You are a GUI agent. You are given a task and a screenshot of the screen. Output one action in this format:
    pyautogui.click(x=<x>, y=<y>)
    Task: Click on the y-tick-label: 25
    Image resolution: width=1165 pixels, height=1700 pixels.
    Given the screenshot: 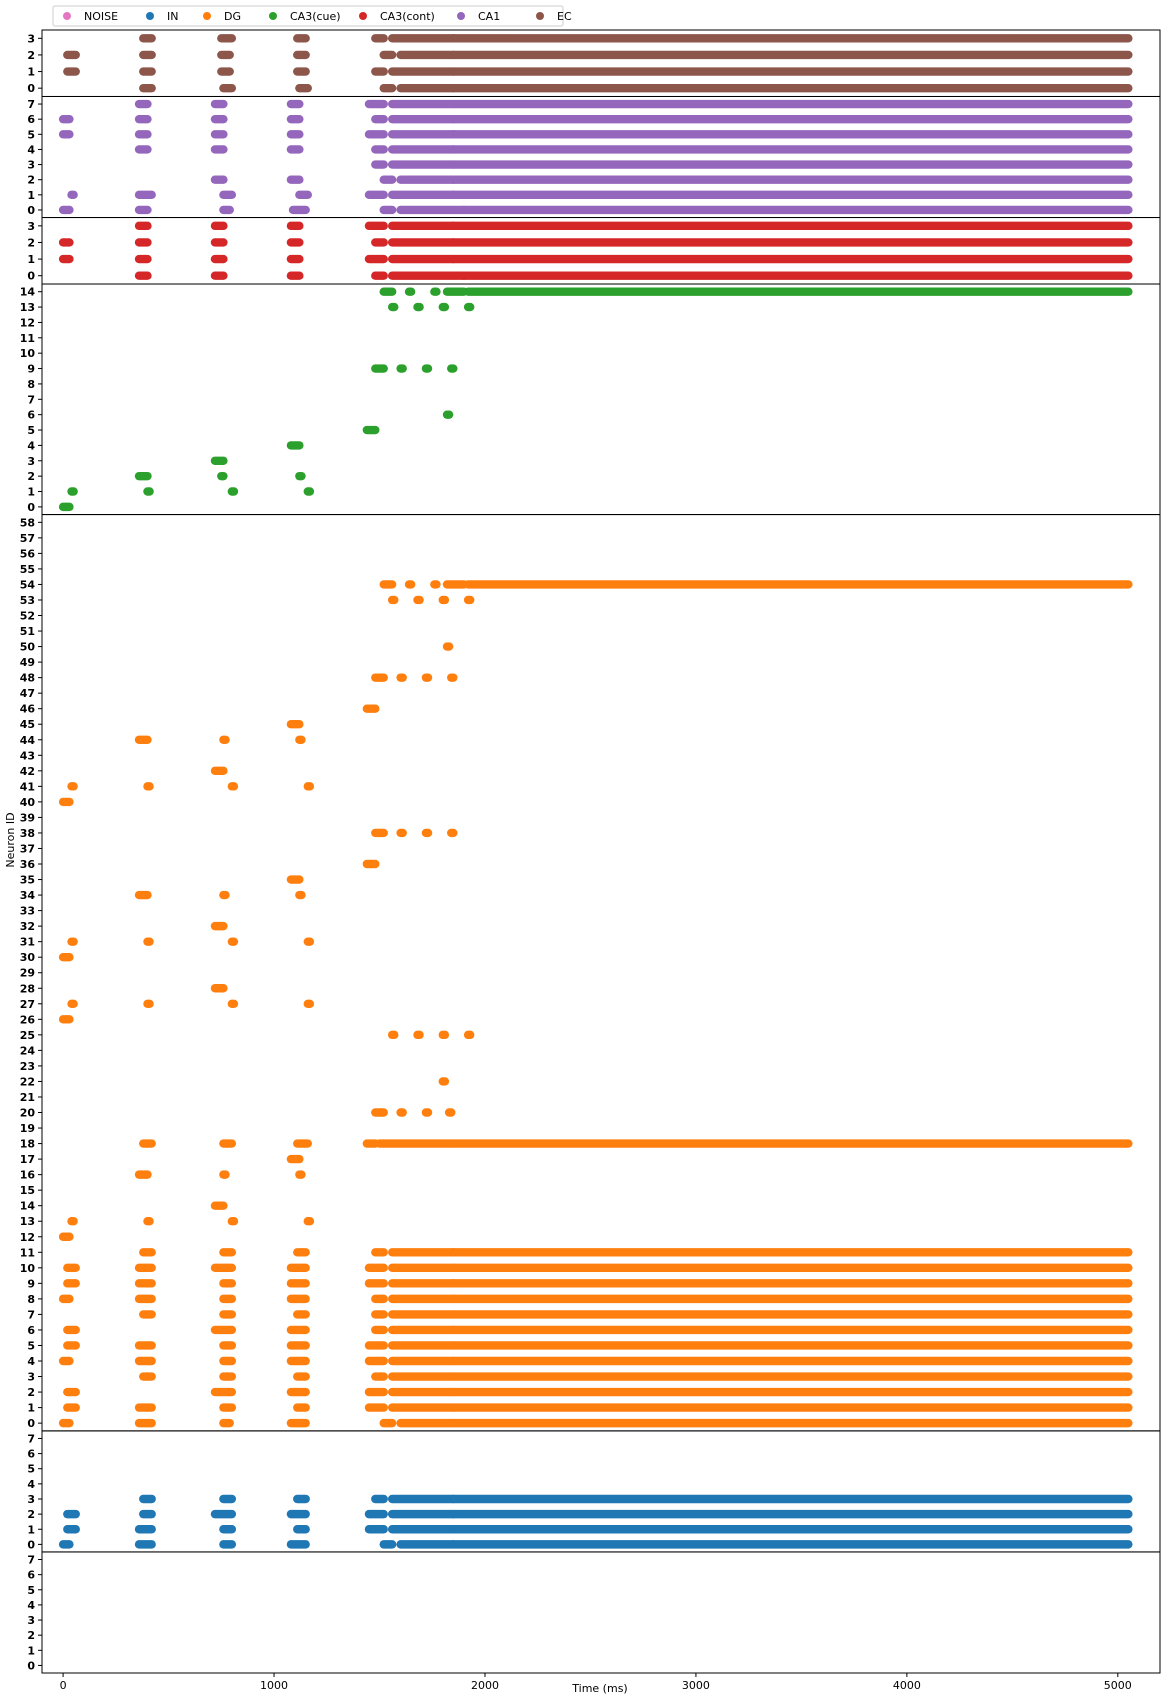 What is the action you would take?
    pyautogui.click(x=27, y=1035)
    